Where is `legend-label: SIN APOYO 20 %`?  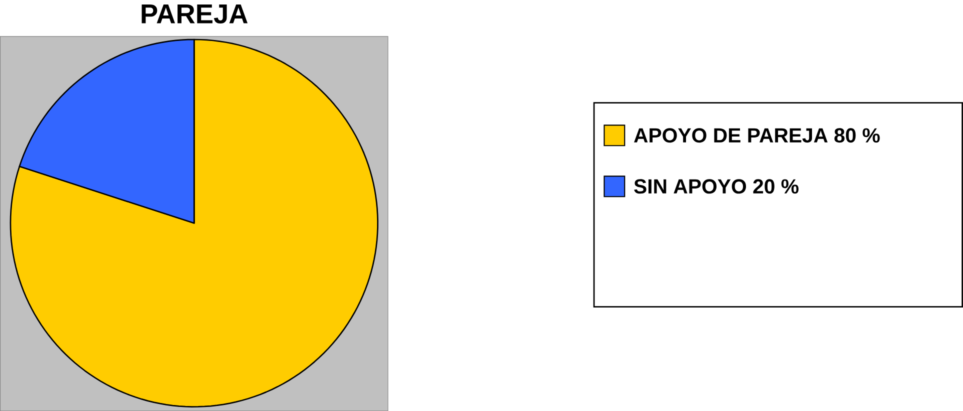 legend-label: SIN APOYO 20 % is located at coordinates (716, 186).